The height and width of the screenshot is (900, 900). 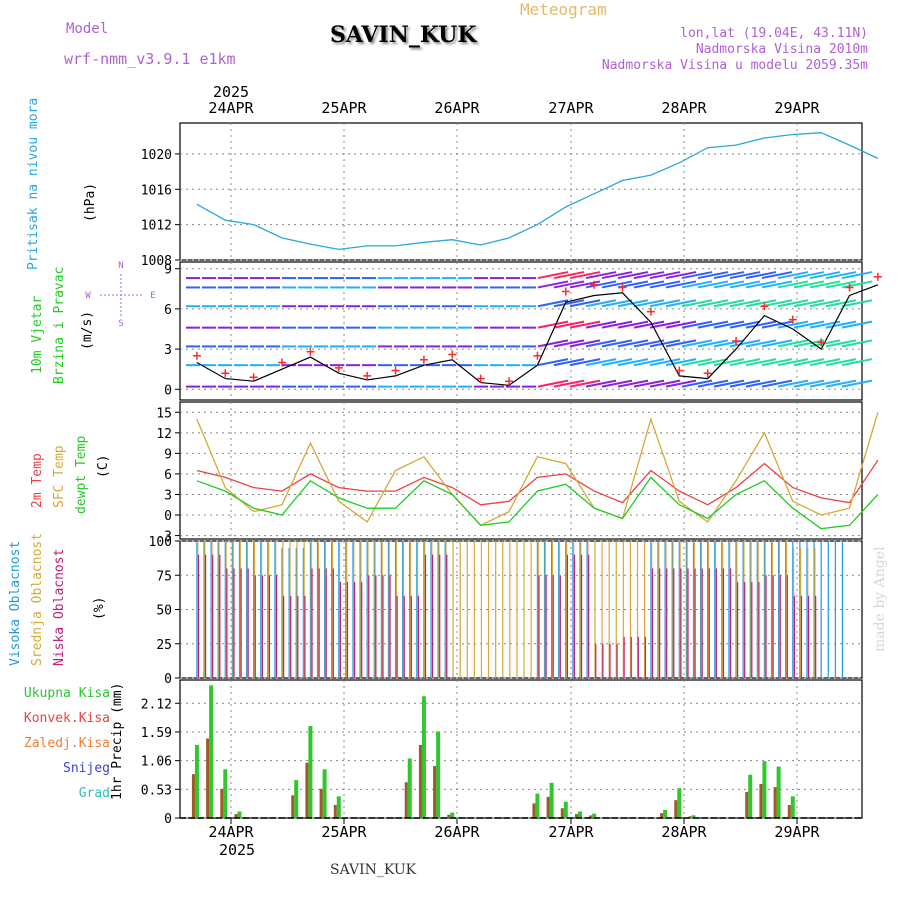 What do you see at coordinates (168, 350) in the screenshot?
I see `ytick-label-1-1: 3` at bounding box center [168, 350].